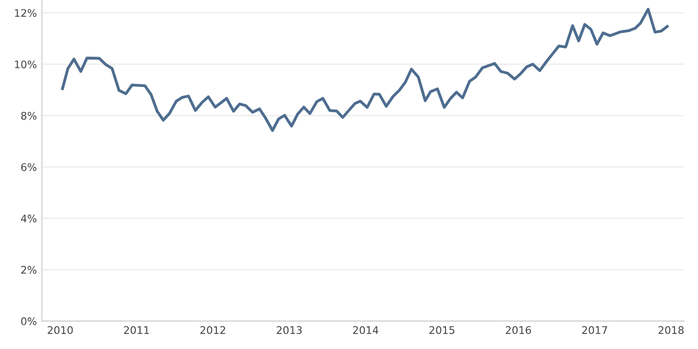 This screenshot has height=349, width=698. Describe the element at coordinates (518, 330) in the screenshot. I see `x-tick-label: 2016` at that location.